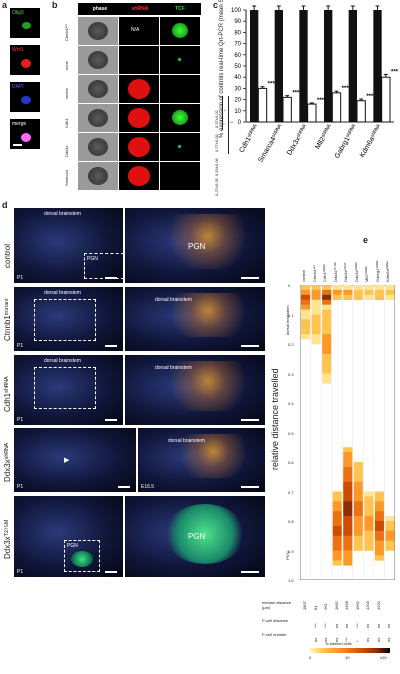  I want to click on median-value-3: 1662, so click(336, 605).